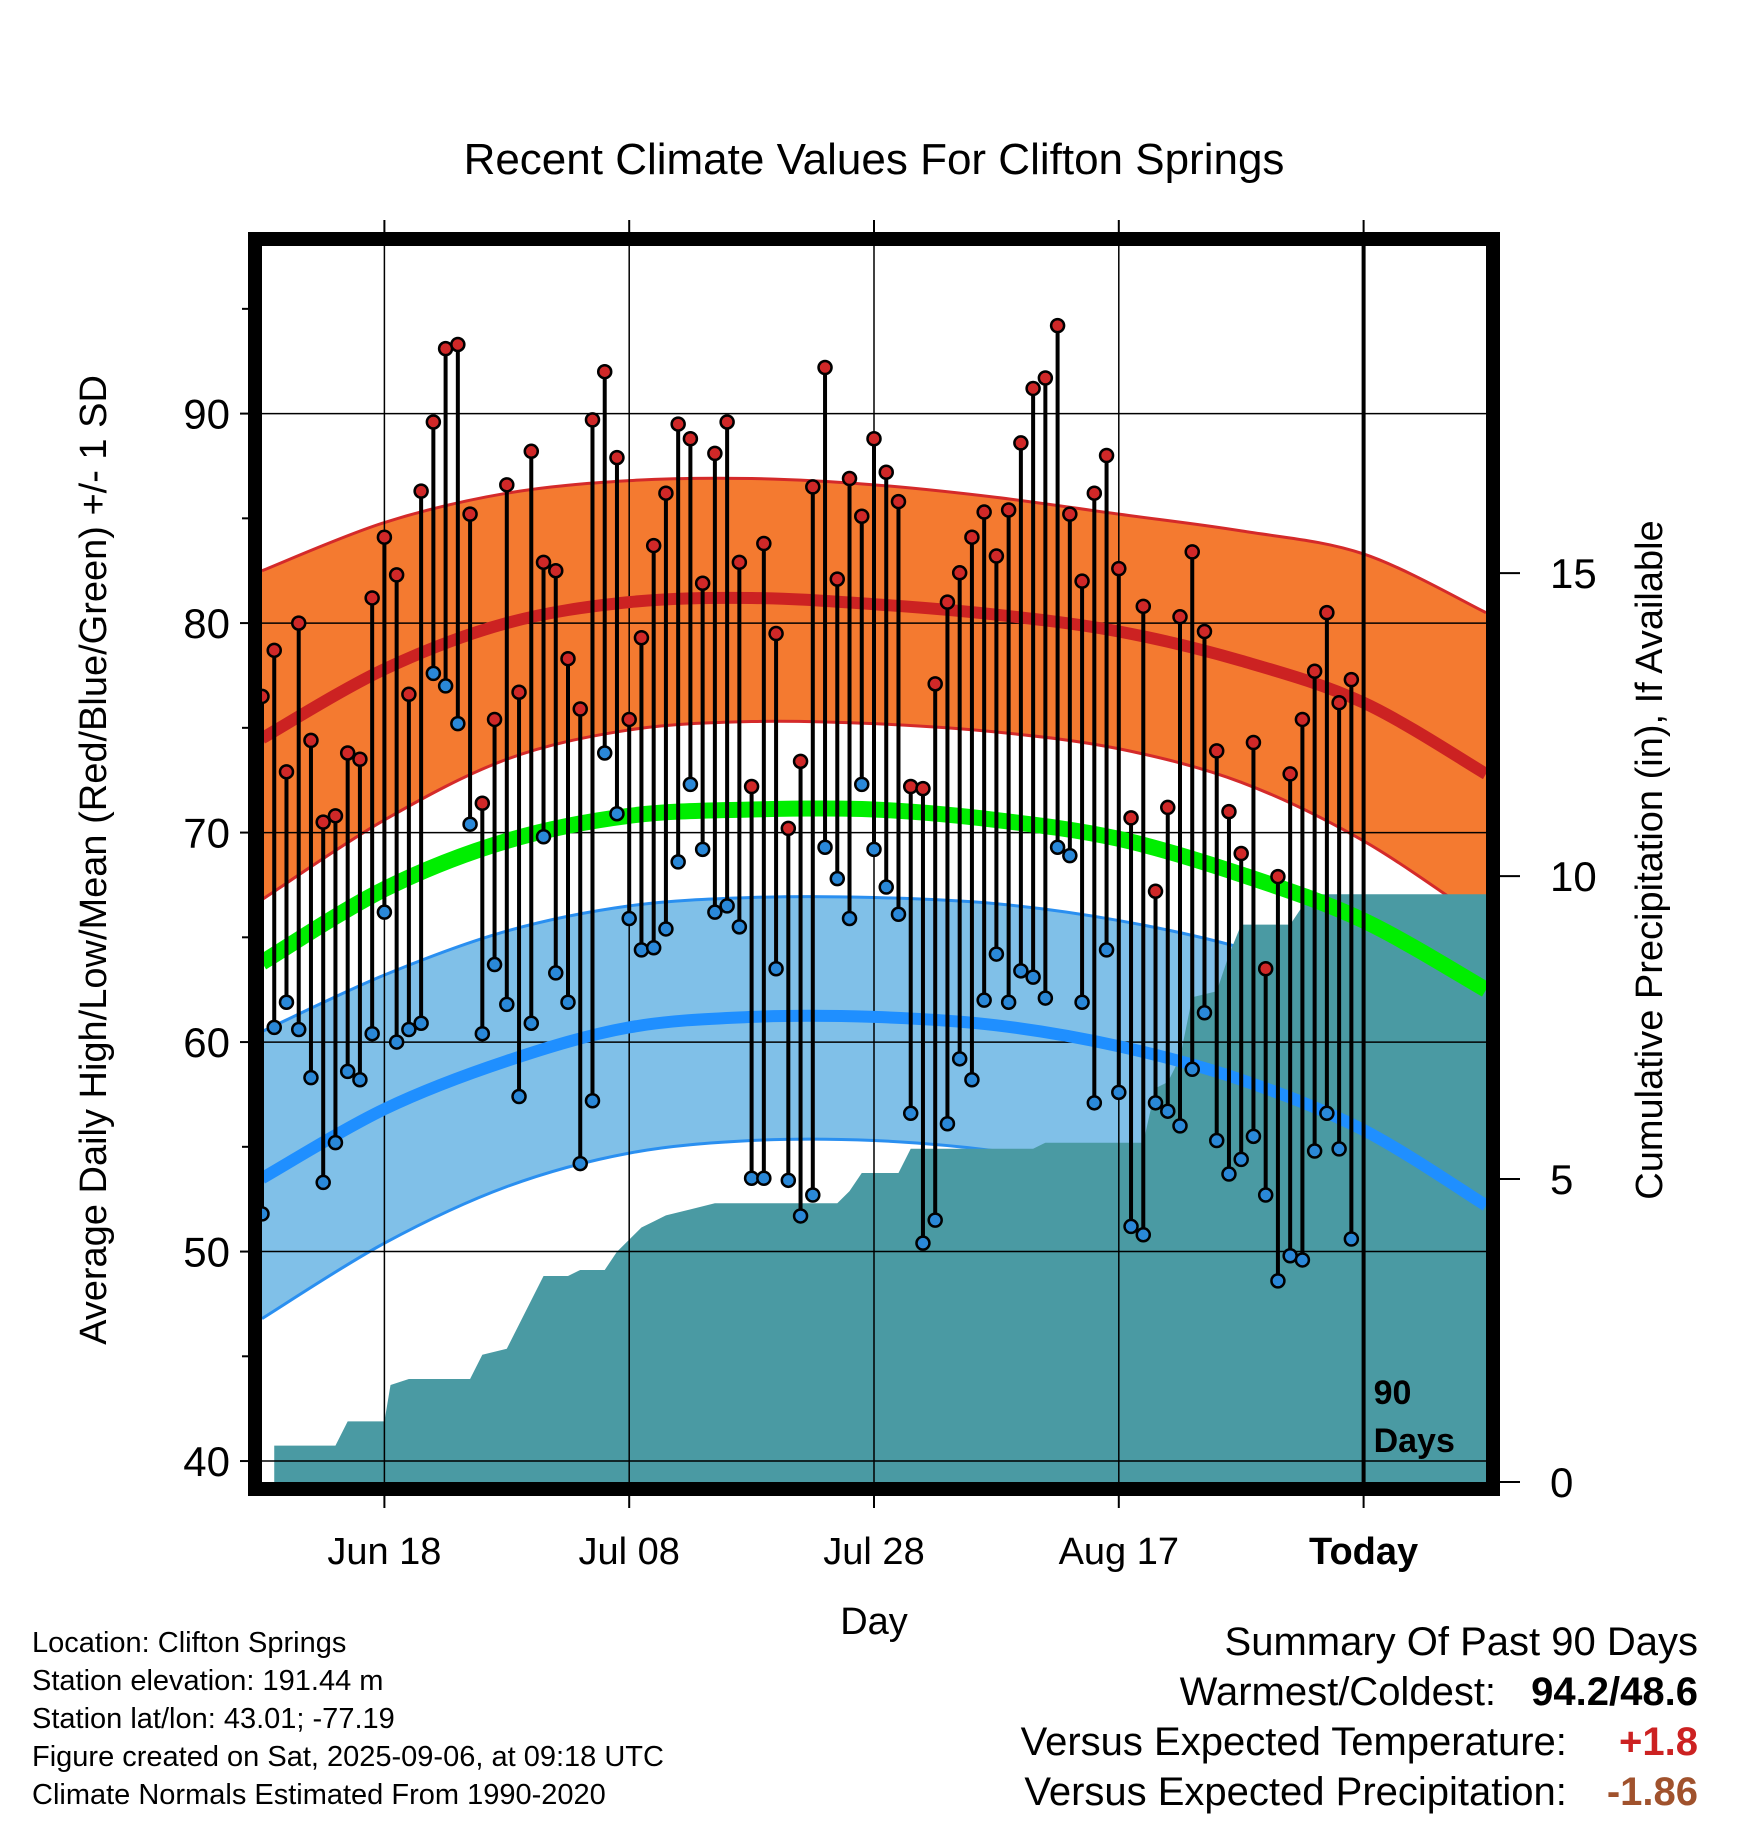 Image resolution: width=1748 pixels, height=1828 pixels. I want to click on today-days-word: Days, so click(1414, 1441).